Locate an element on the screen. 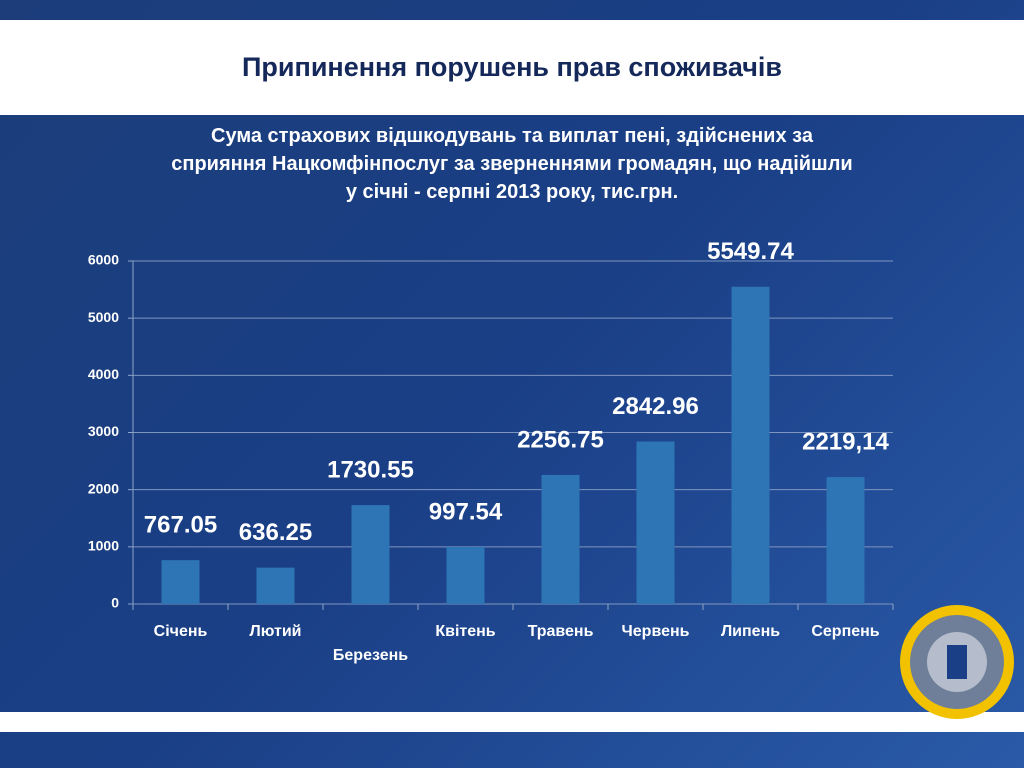 Image resolution: width=1024 pixels, height=768 pixels. x-tick-label: Березень is located at coordinates (370, 655).